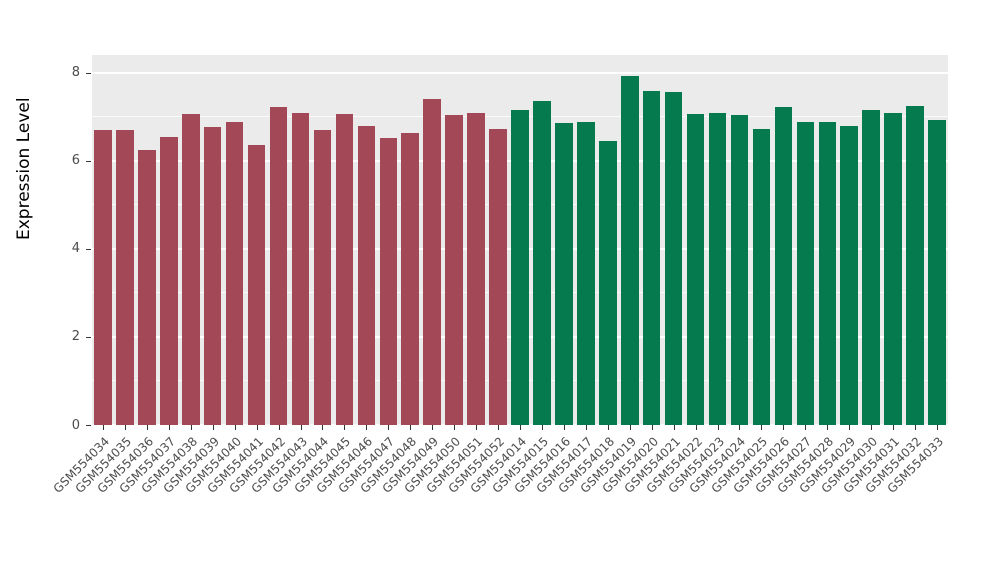  I want to click on bar-GSM554025, so click(761, 277).